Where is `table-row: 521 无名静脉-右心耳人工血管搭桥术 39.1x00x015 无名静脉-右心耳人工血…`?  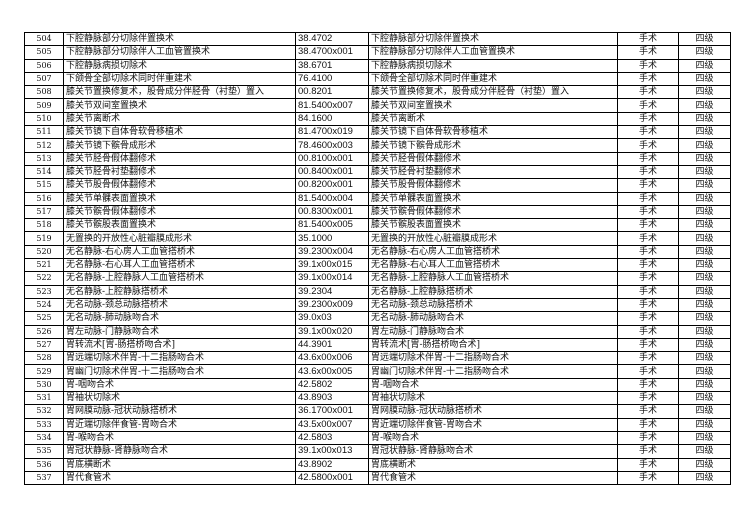
table-row: 521 无名静脉-右心耳人工血管搭桥术 39.1x00x015 无名静脉-右心耳人工血… is located at coordinates (377, 265).